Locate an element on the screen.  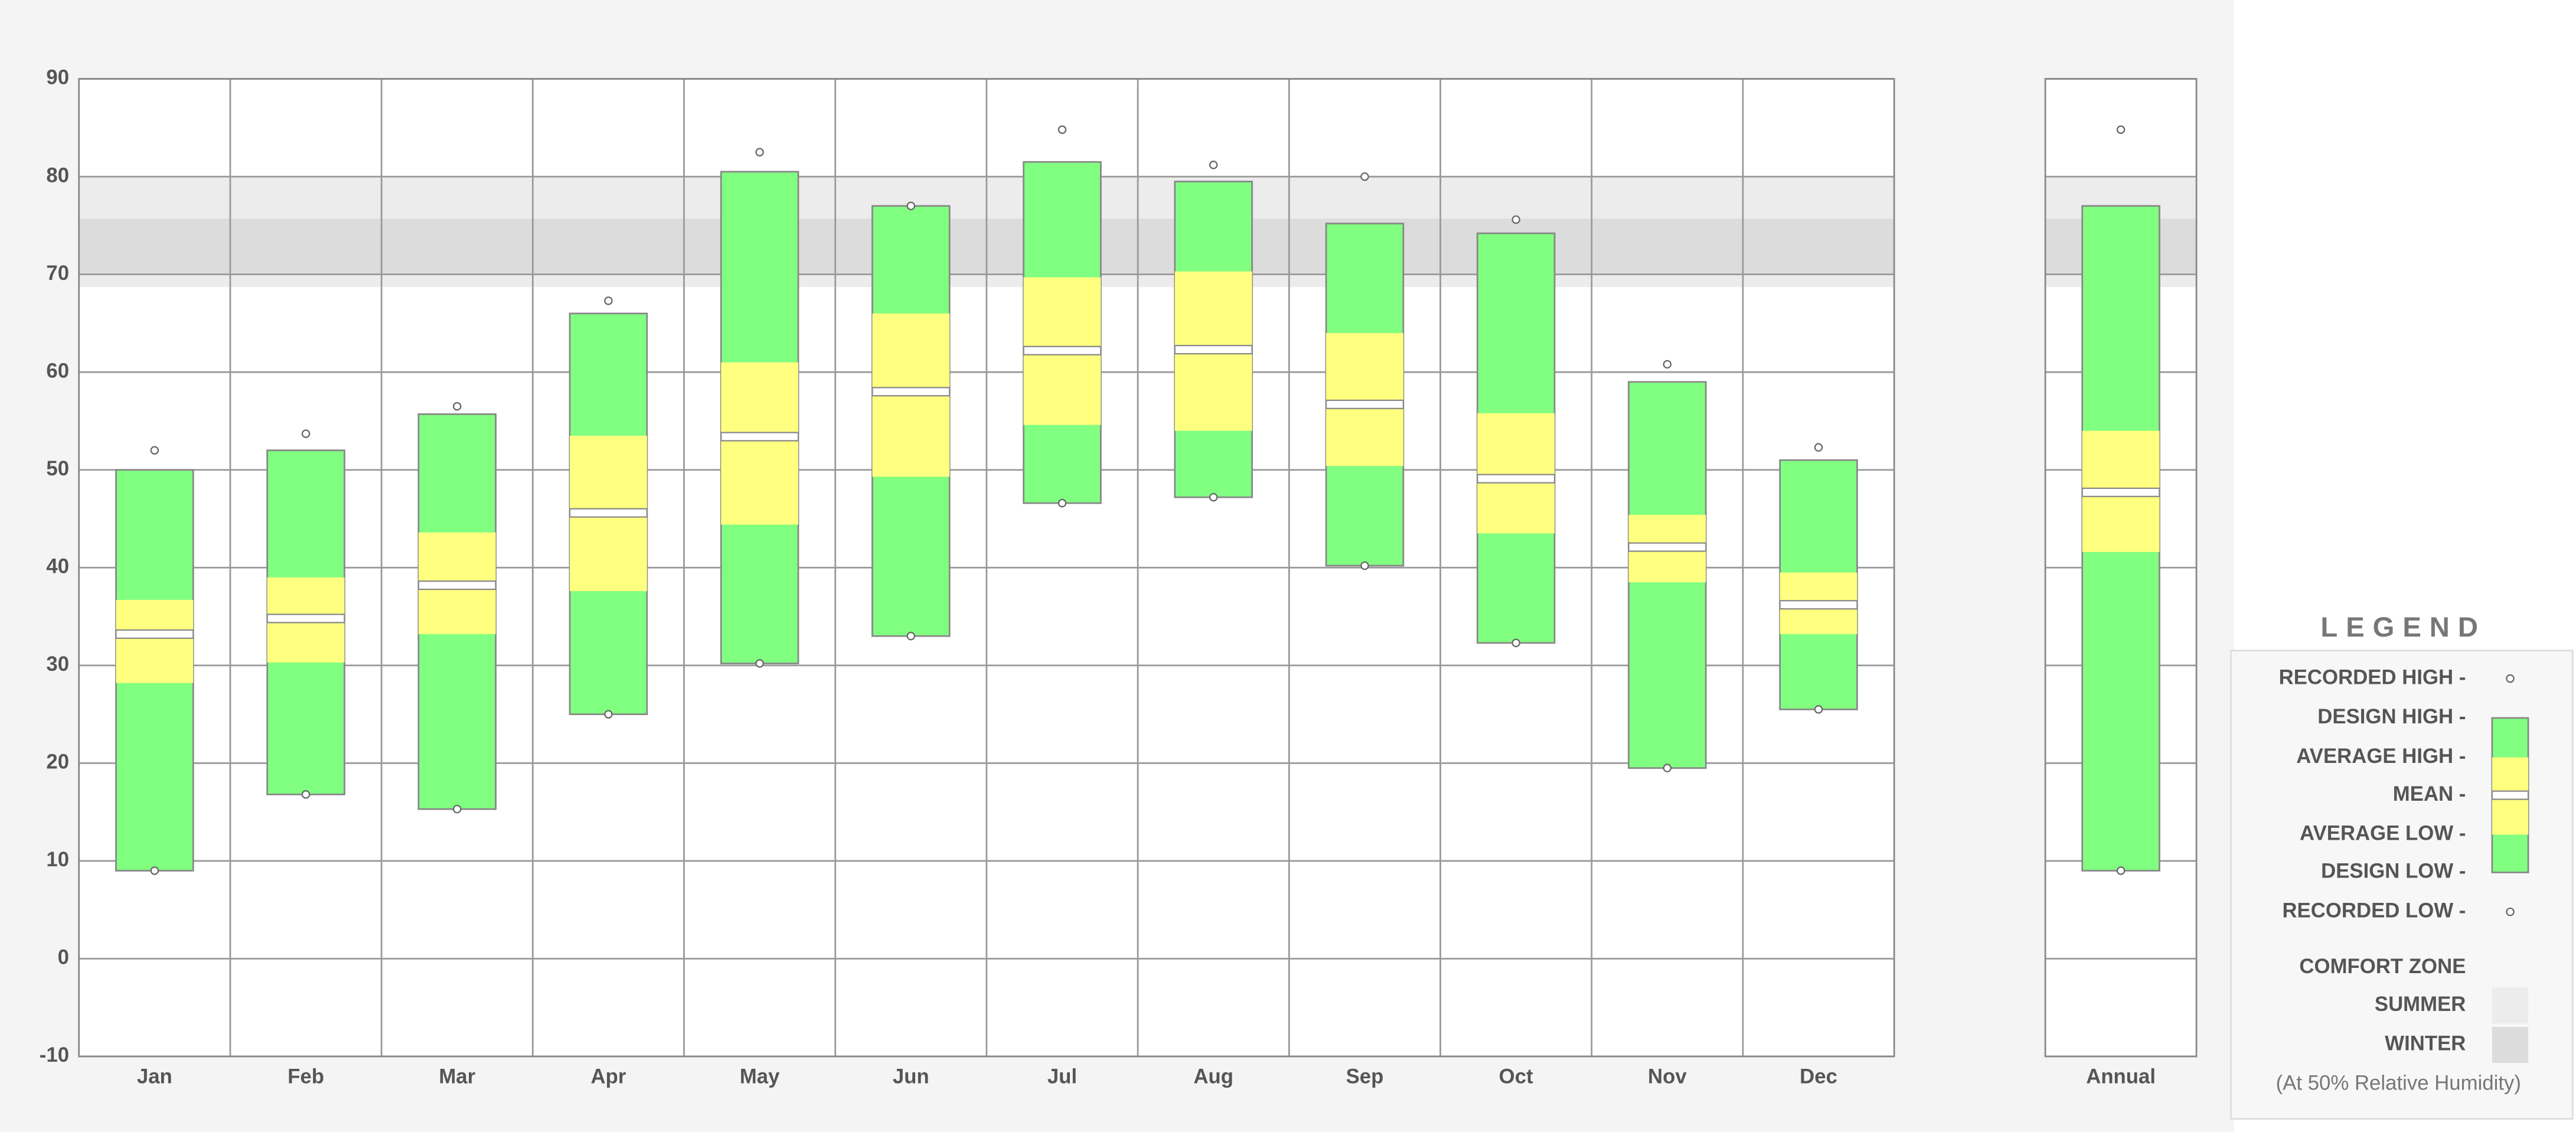
x-tick-label: Dec is located at coordinates (1818, 1076).